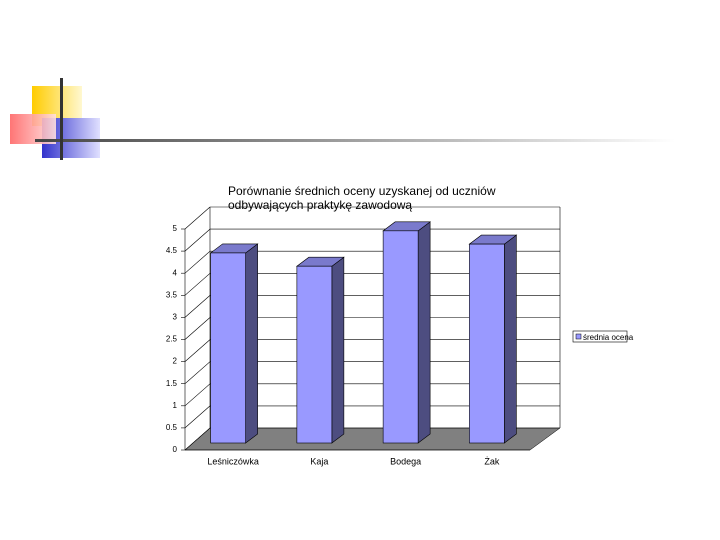  I want to click on legend-box, so click(600, 336).